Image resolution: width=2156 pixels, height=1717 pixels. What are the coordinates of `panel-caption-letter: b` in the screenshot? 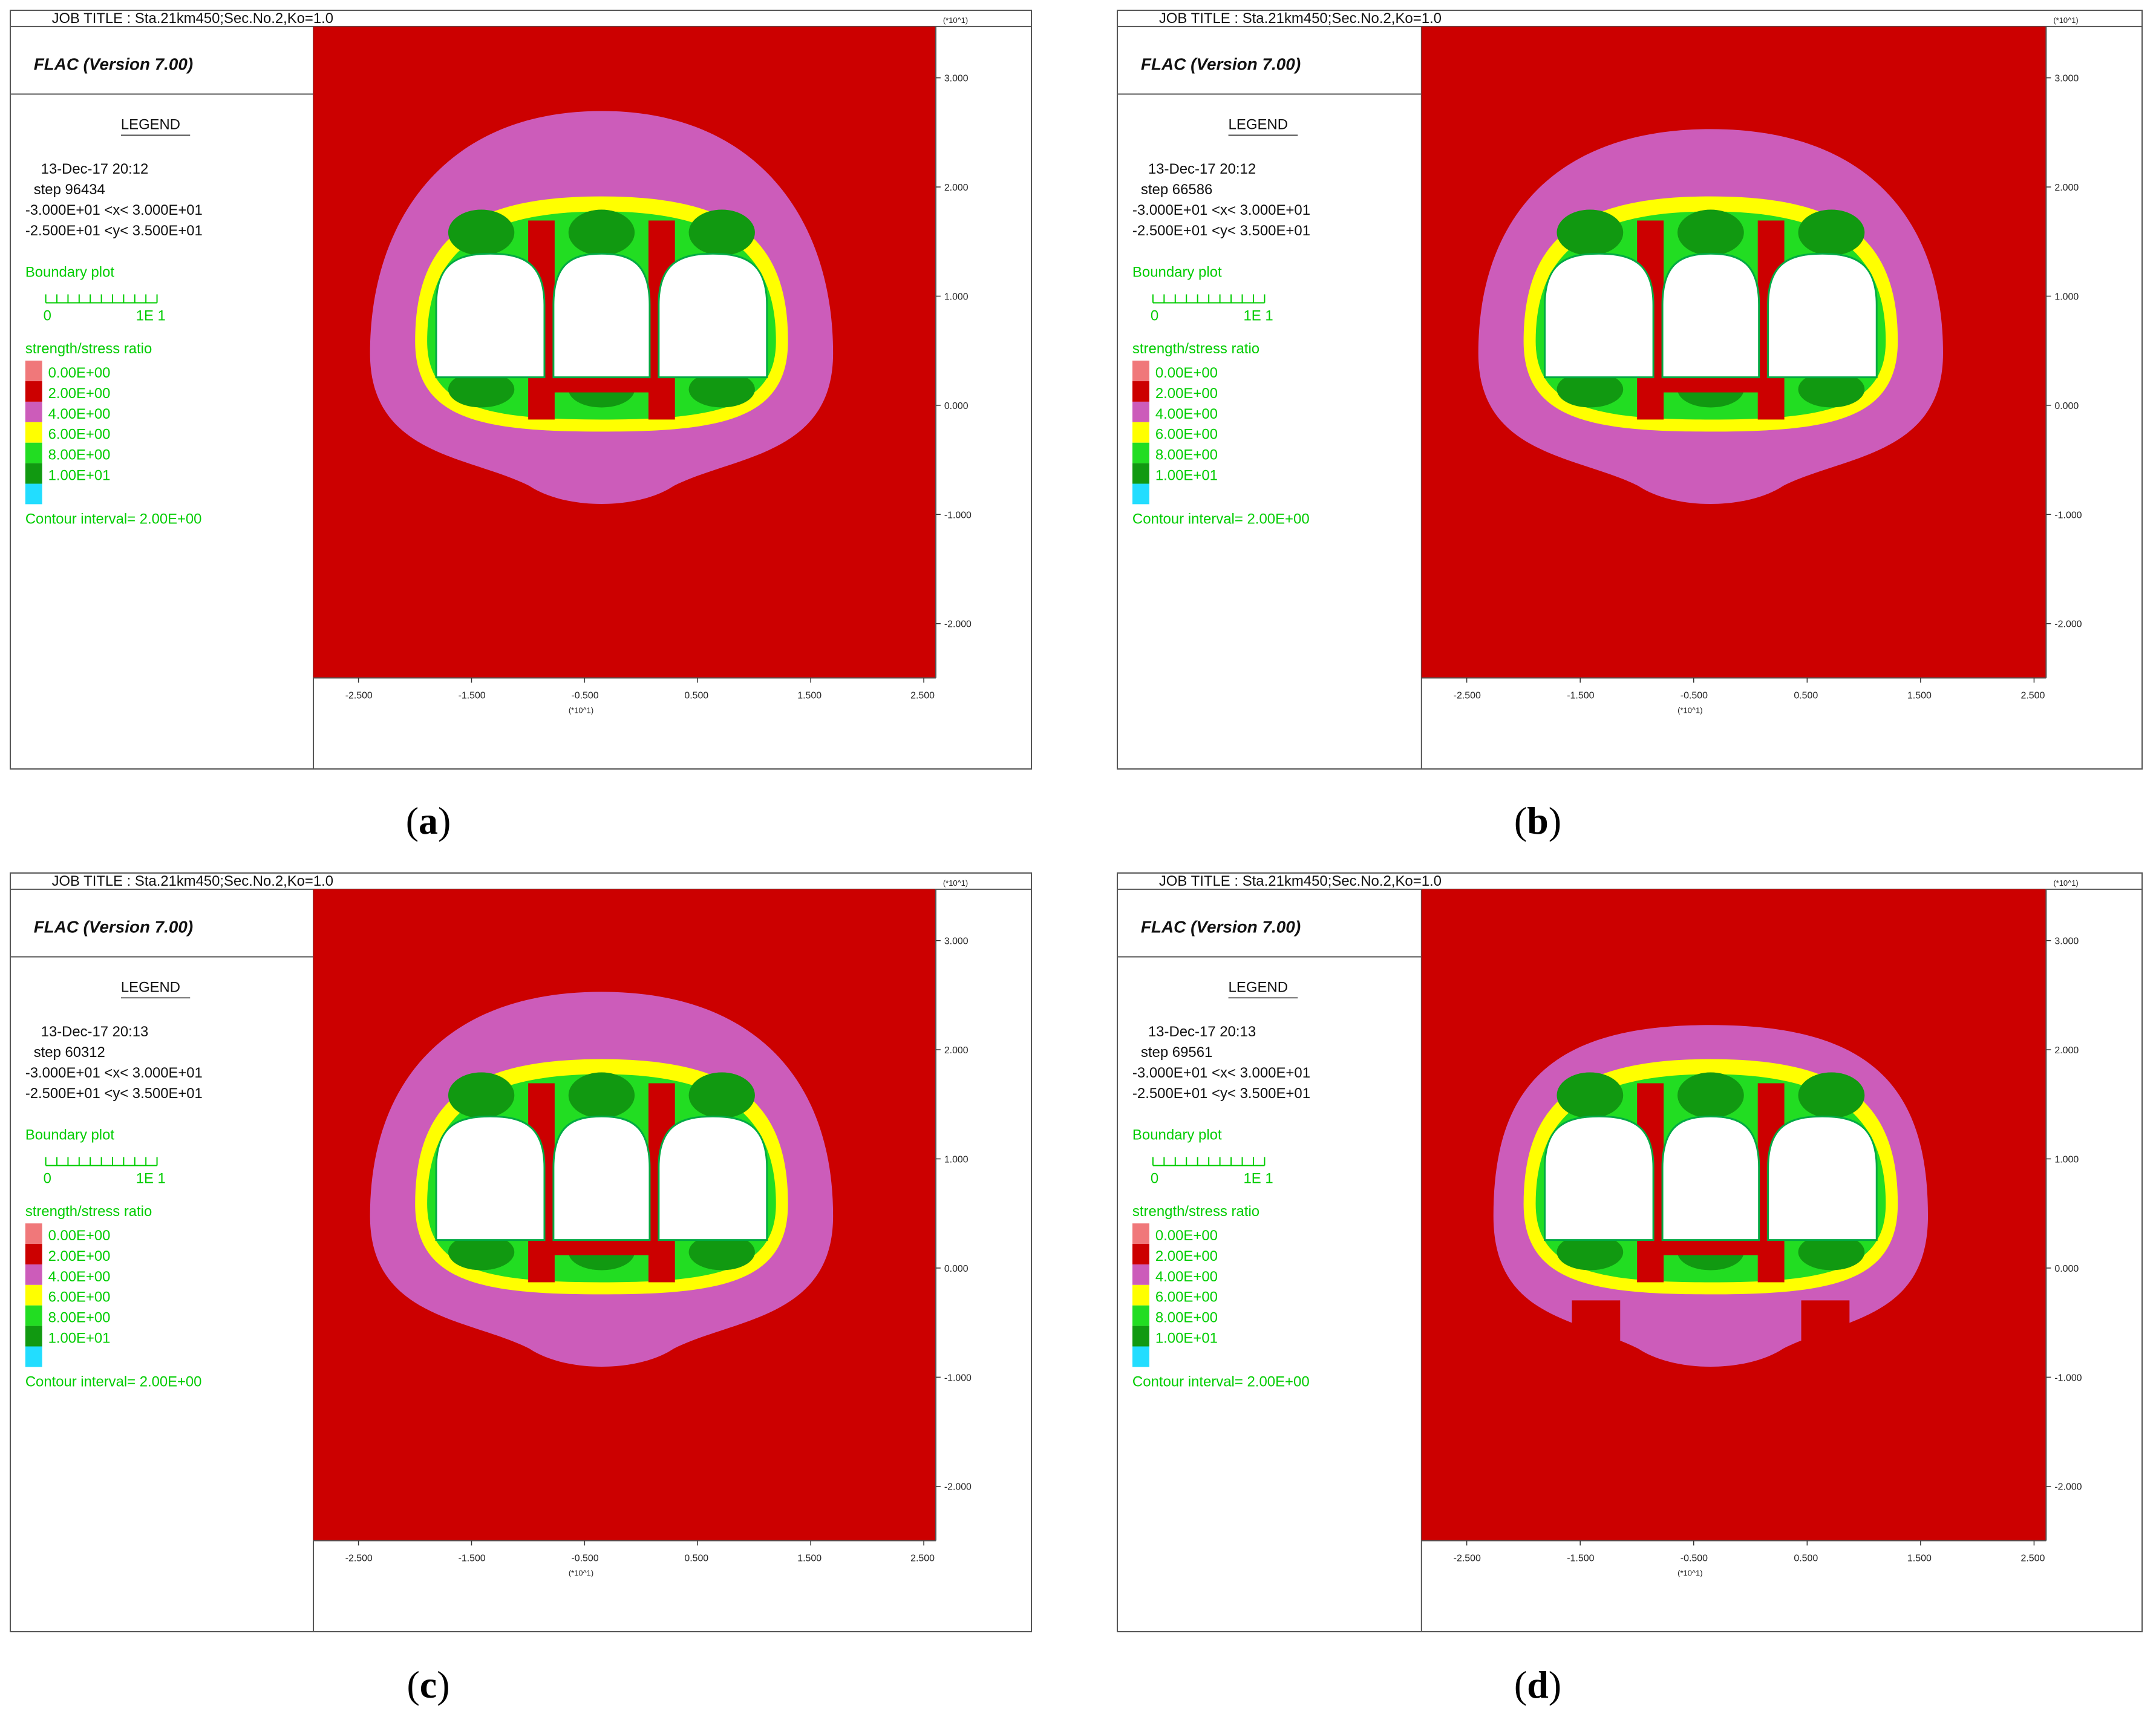 It's located at (1538, 821).